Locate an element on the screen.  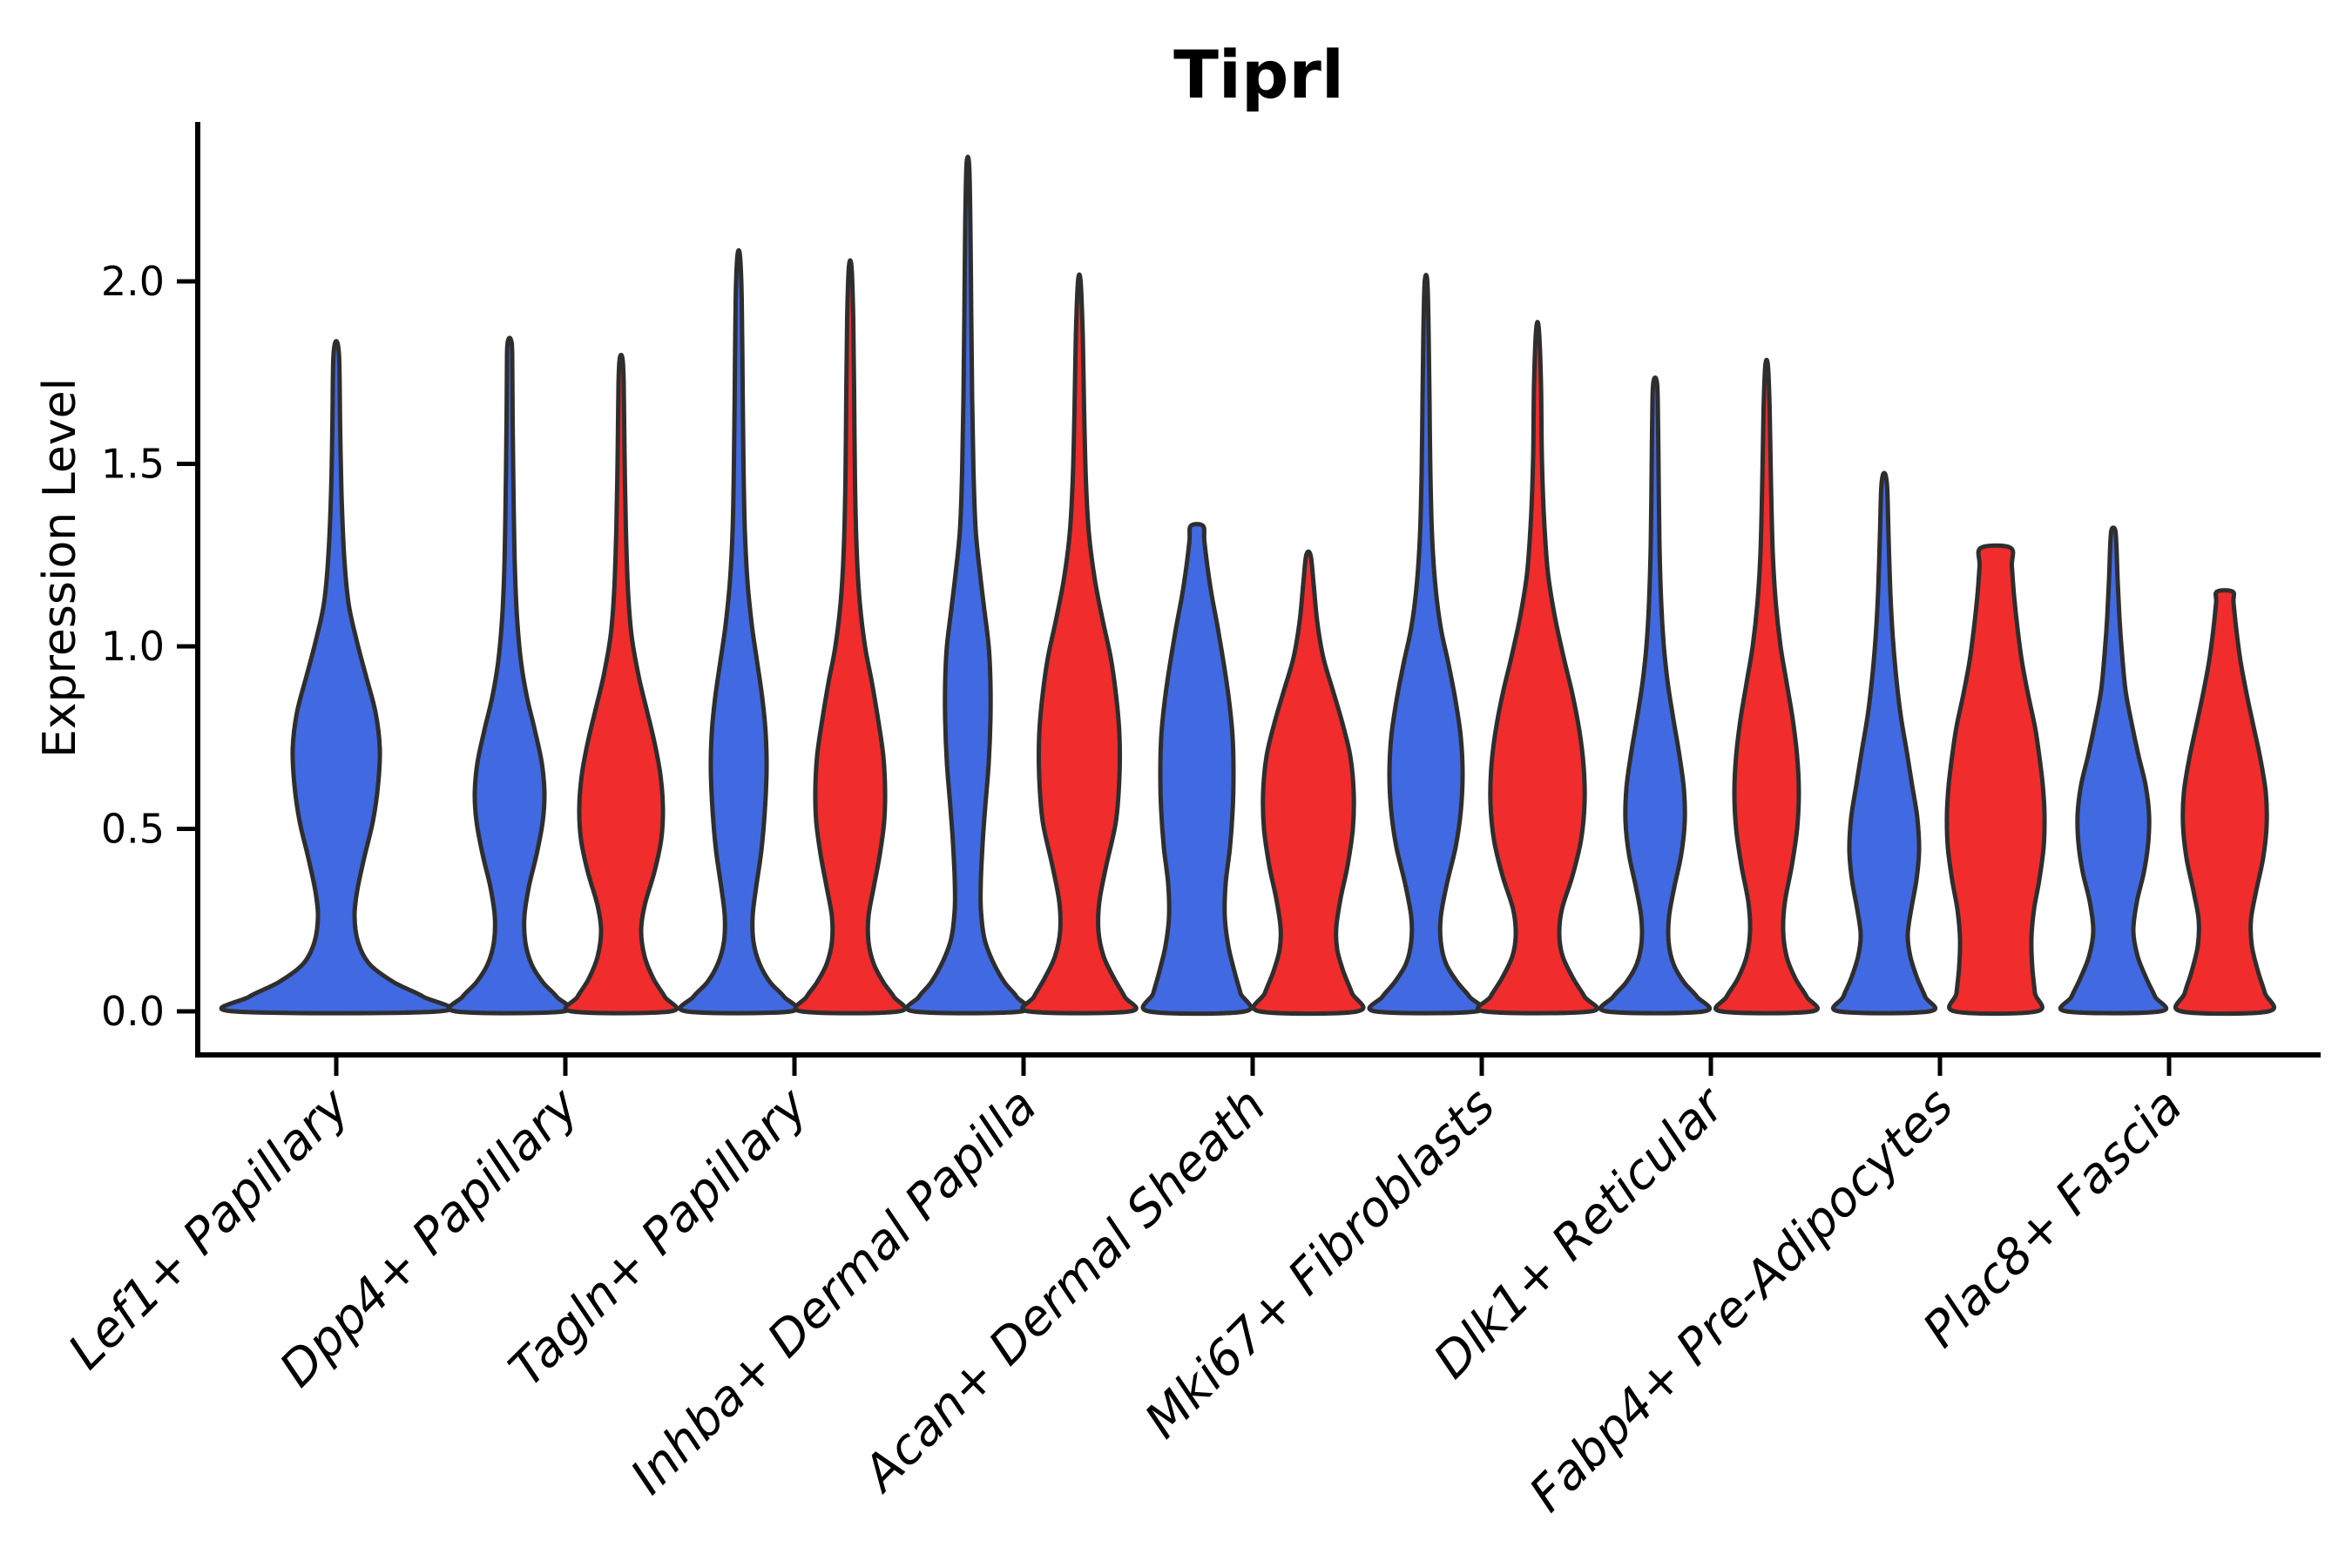
violin-plac8-fascia-blue is located at coordinates (2113, 770).